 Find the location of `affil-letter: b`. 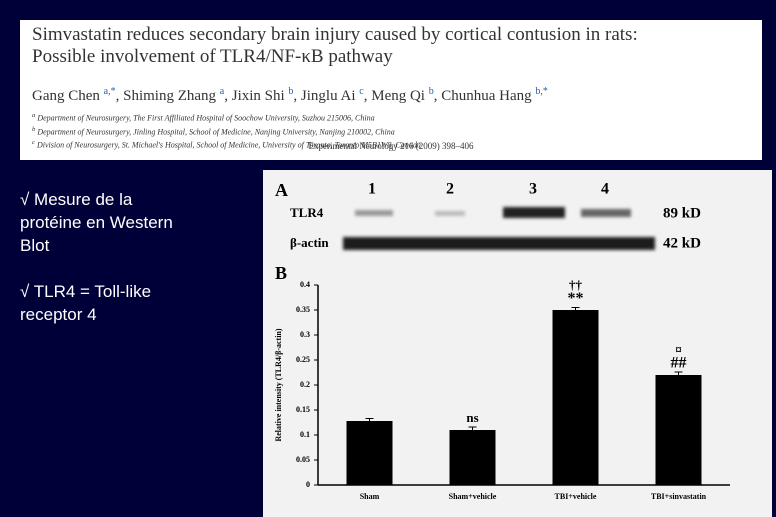

affil-letter: b is located at coordinates (34, 129).